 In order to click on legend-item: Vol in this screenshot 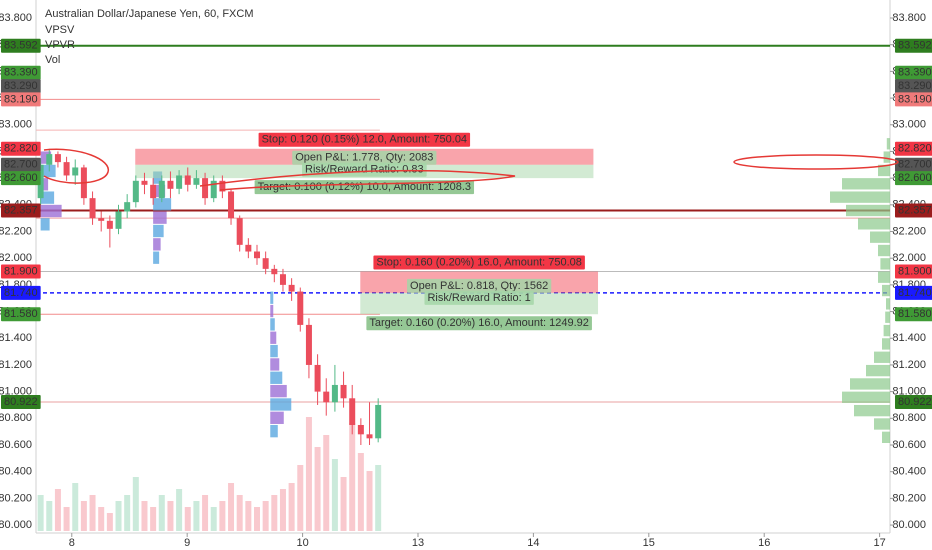, I will do `click(52, 60)`.